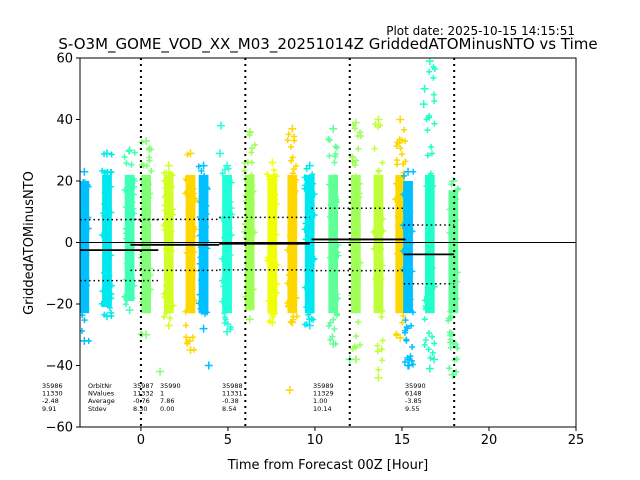  What do you see at coordinates (576, 440) in the screenshot?
I see `x-tick-label: 25` at bounding box center [576, 440].